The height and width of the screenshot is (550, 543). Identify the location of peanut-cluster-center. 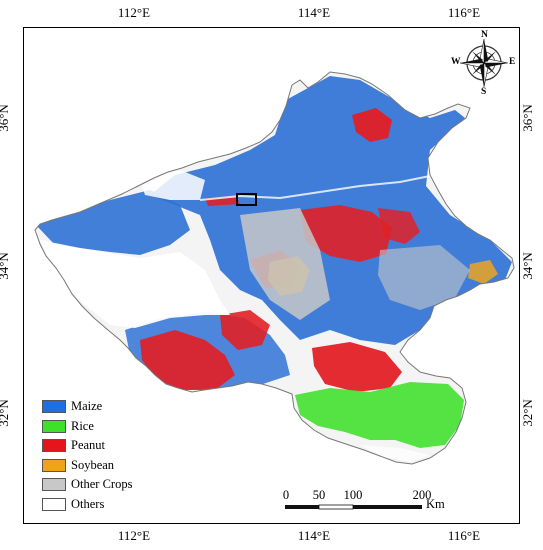
(346, 233).